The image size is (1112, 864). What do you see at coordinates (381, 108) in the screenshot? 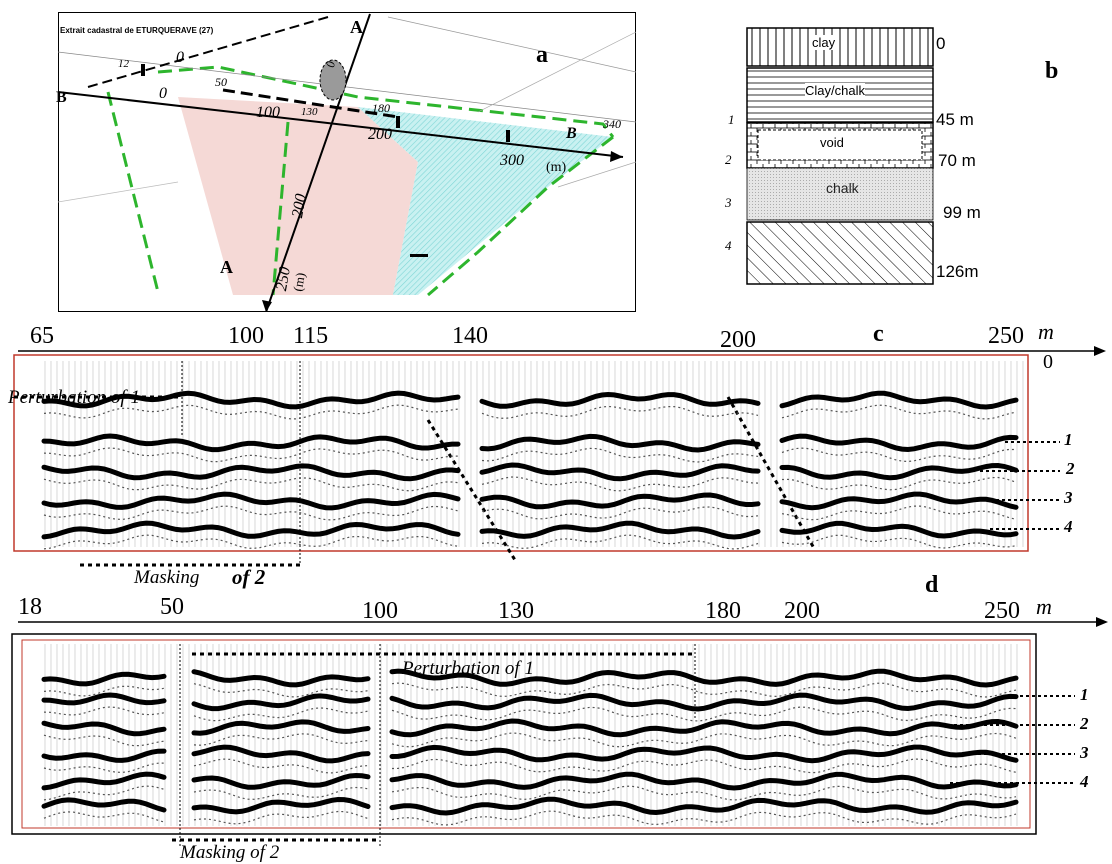
I see `b-tick-180: 180` at bounding box center [381, 108].